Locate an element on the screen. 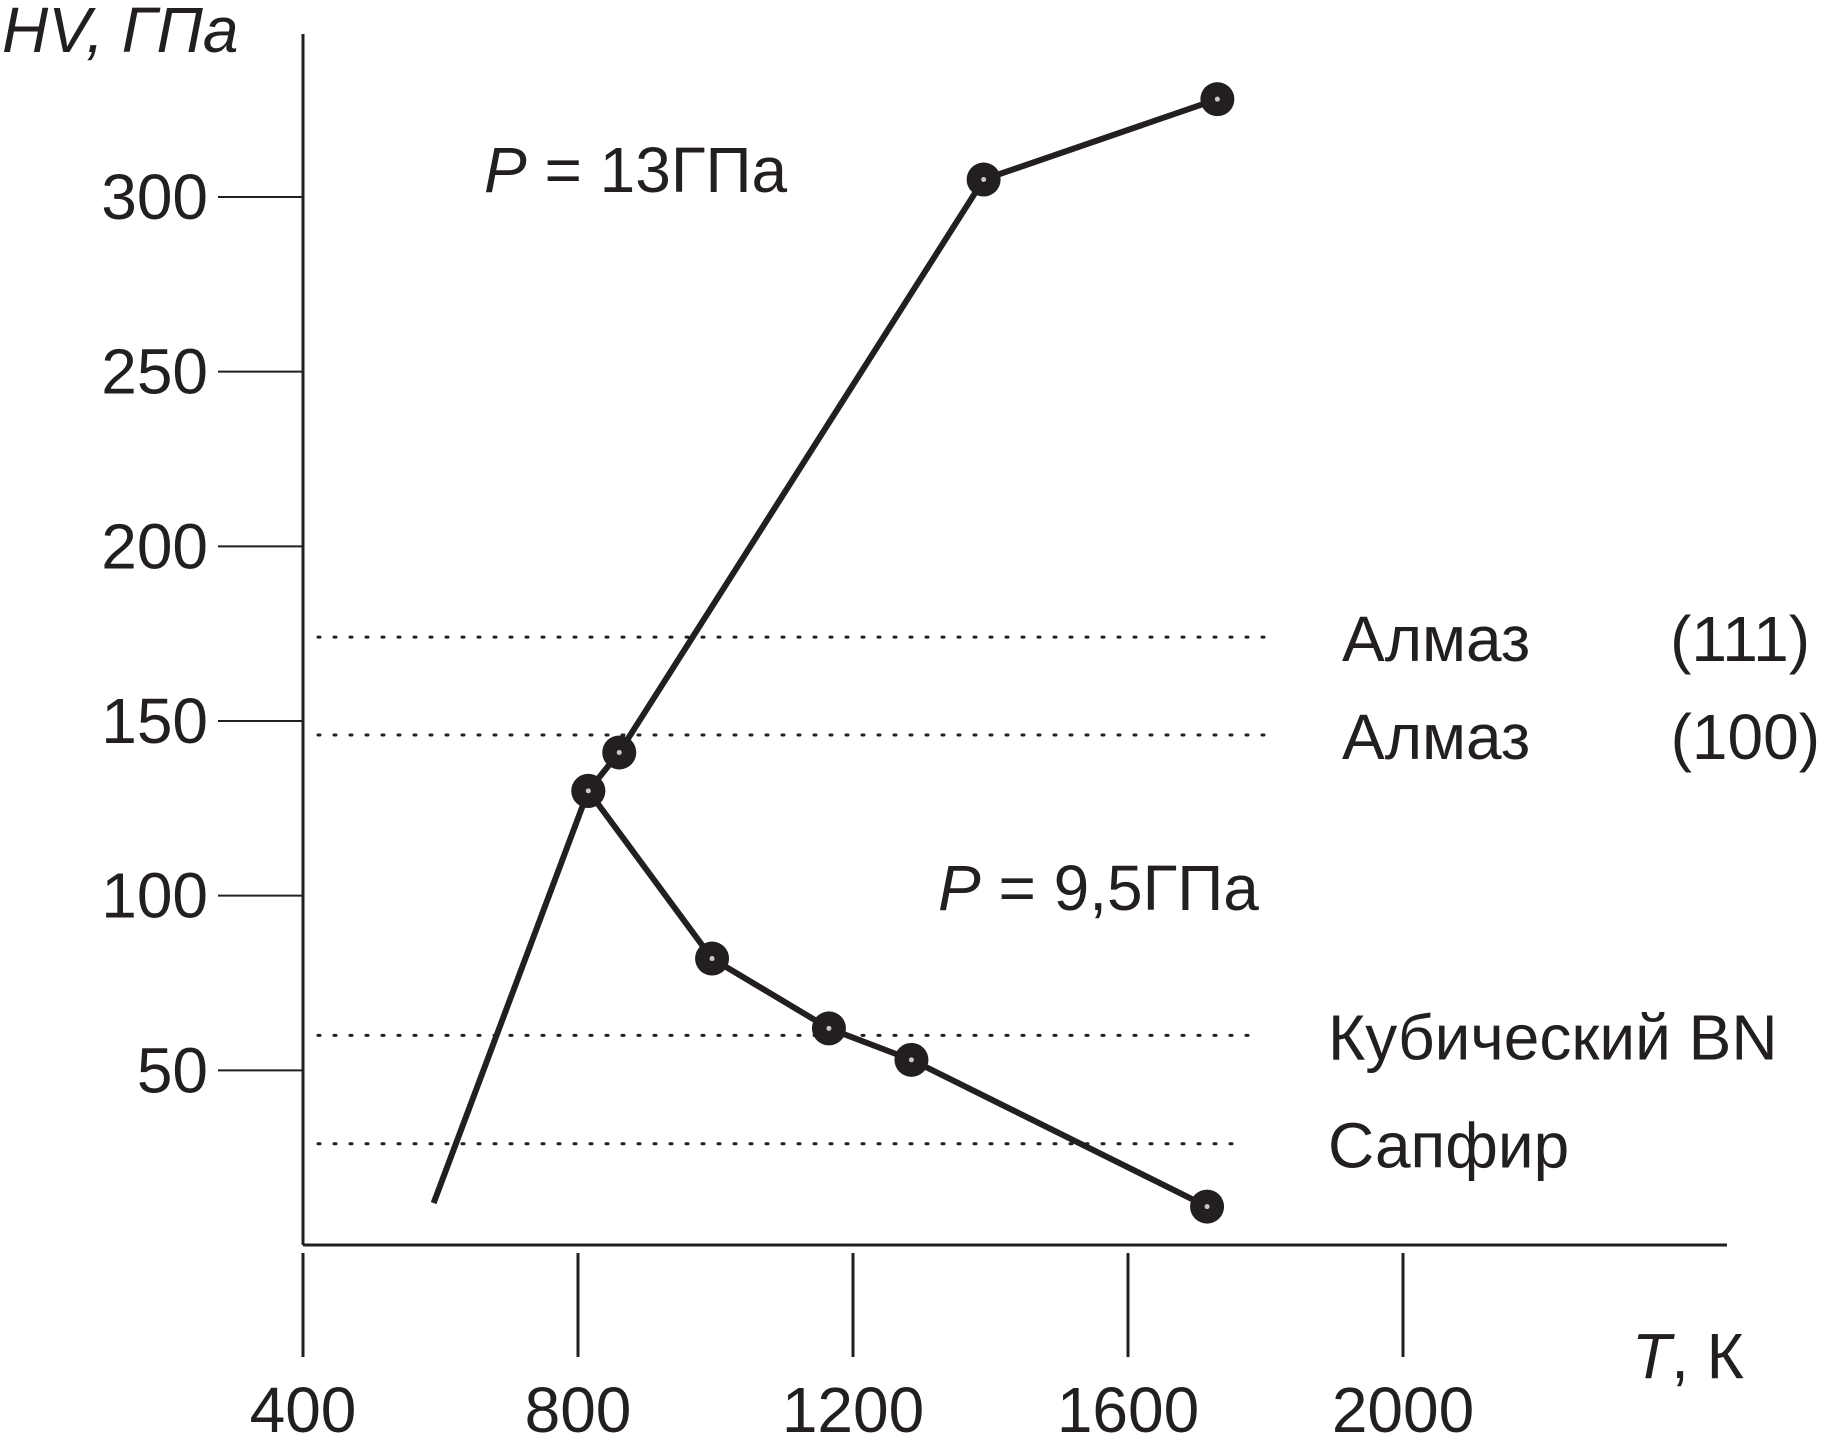  y-tick-label: 50 is located at coordinates (172, 1070).